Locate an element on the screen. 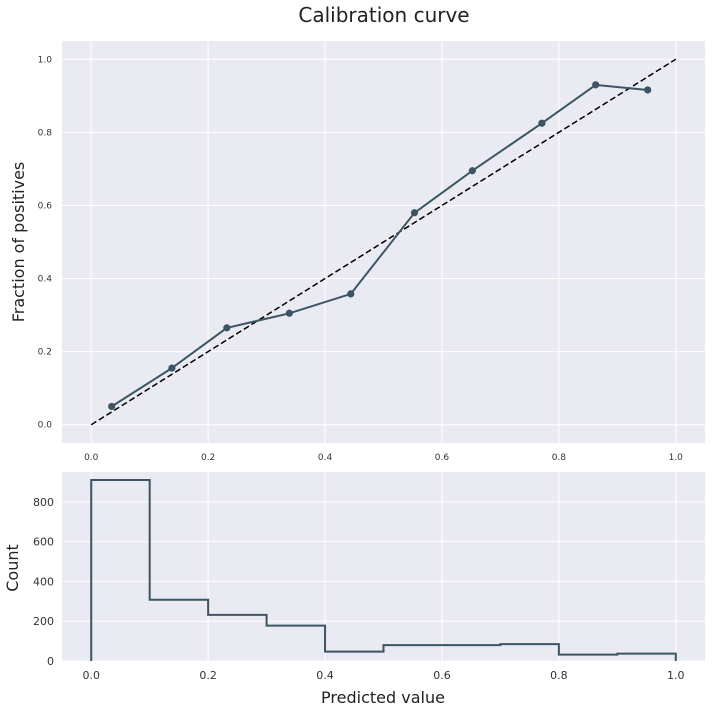 The width and height of the screenshot is (712, 712). histogram-x-tick-label: 0.4 is located at coordinates (325, 675).